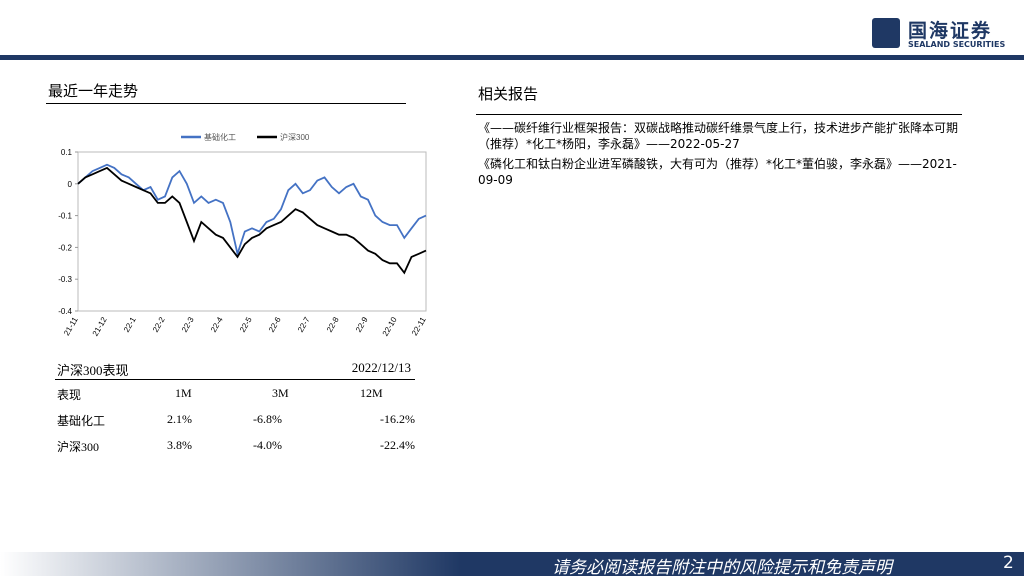  What do you see at coordinates (159, 324) in the screenshot?
I see `x-tick-label: 22-2` at bounding box center [159, 324].